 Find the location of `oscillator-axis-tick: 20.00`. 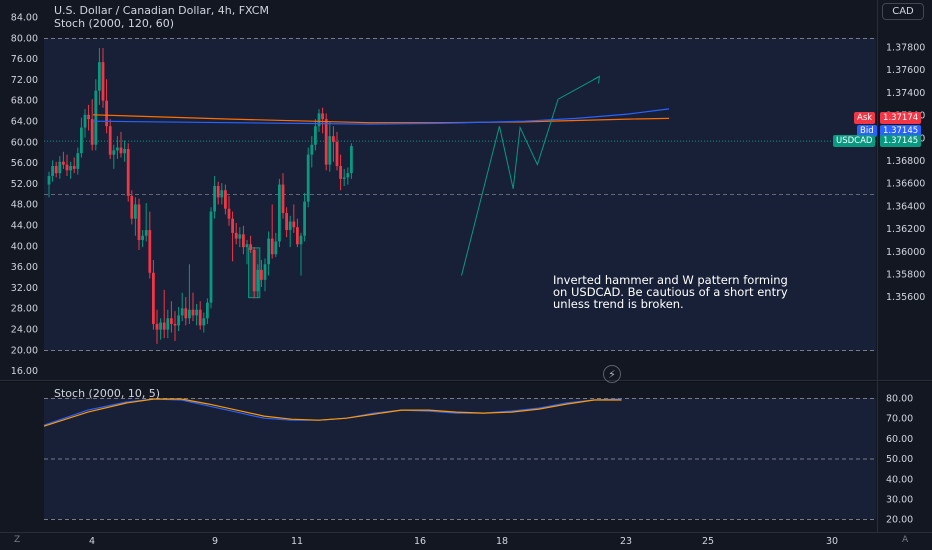

oscillator-axis-tick: 20.00 is located at coordinates (899, 520).